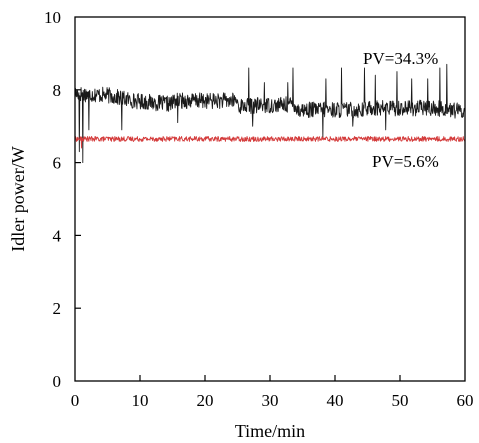 The image size is (479, 443). What do you see at coordinates (18, 198) in the screenshot?
I see `y-axis-title: Idler power/W` at bounding box center [18, 198].